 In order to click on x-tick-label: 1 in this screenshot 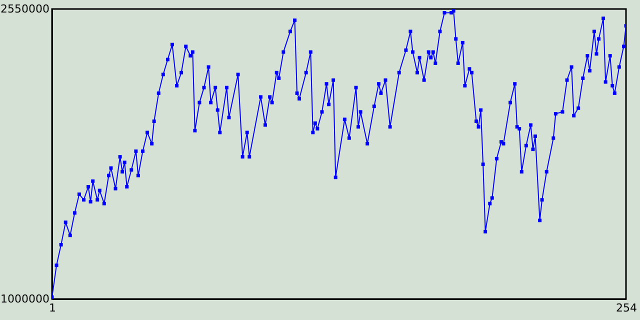, I will do `click(52, 308)`.